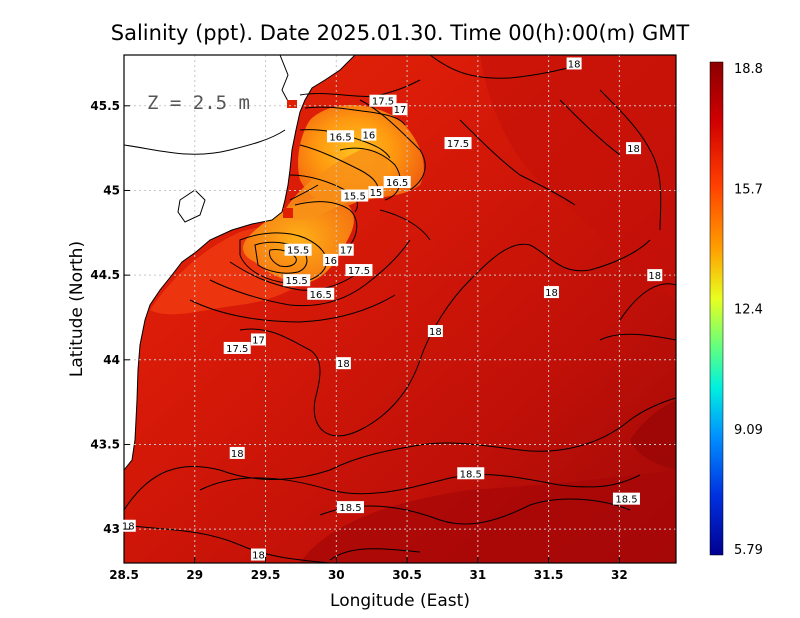 This screenshot has height=618, width=800. I want to click on x-axis-label: Longitude (East), so click(400, 601).